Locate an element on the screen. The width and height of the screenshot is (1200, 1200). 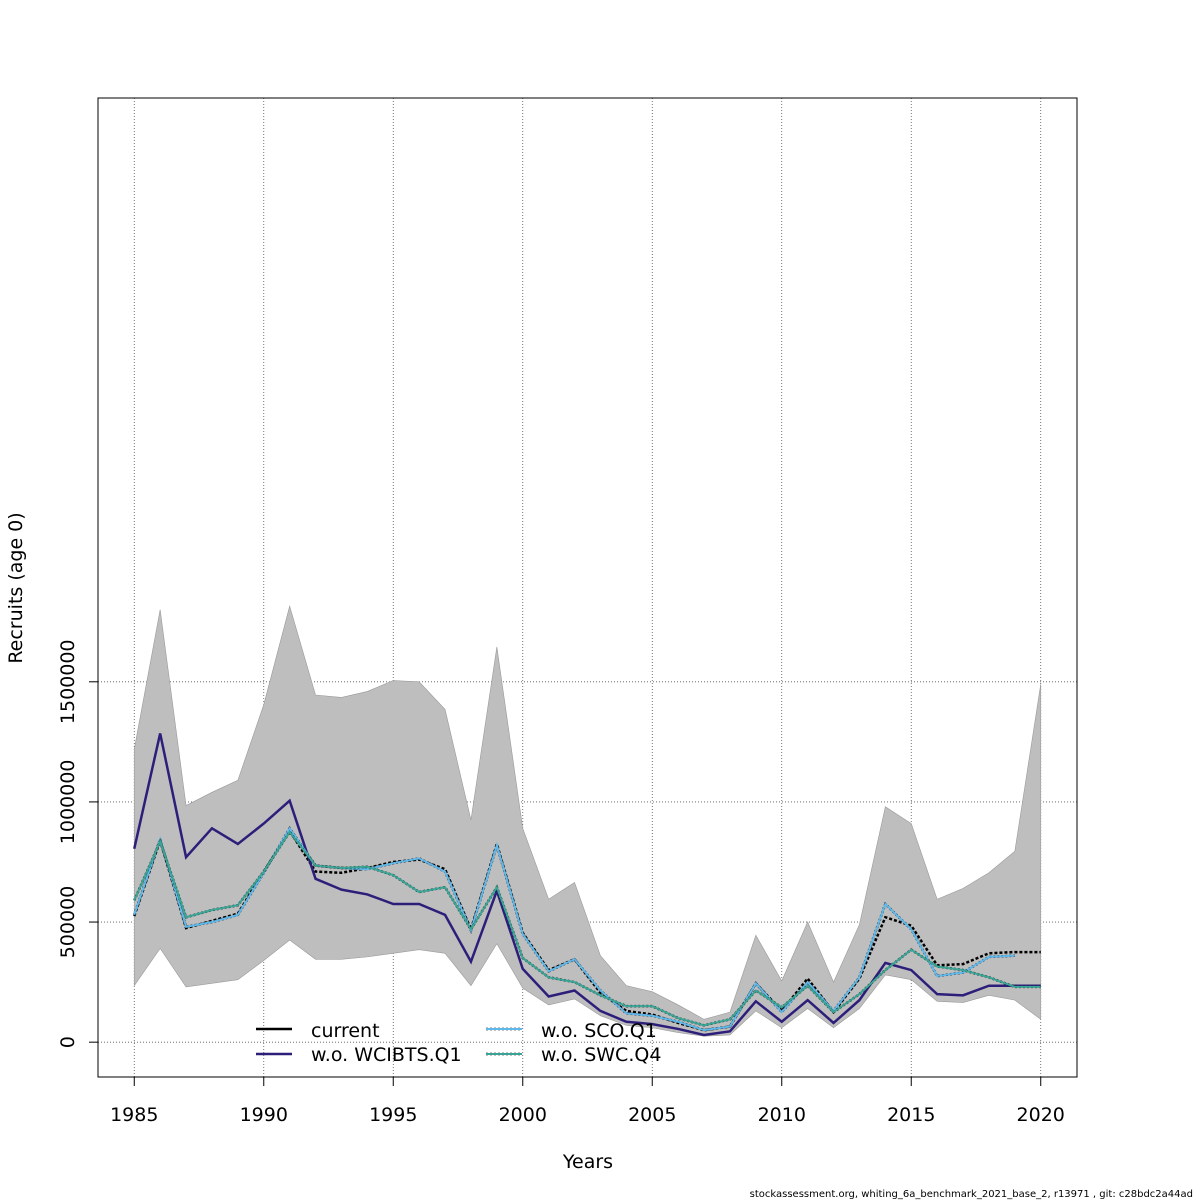
y-tick-label: 0 is located at coordinates (68, 1042).